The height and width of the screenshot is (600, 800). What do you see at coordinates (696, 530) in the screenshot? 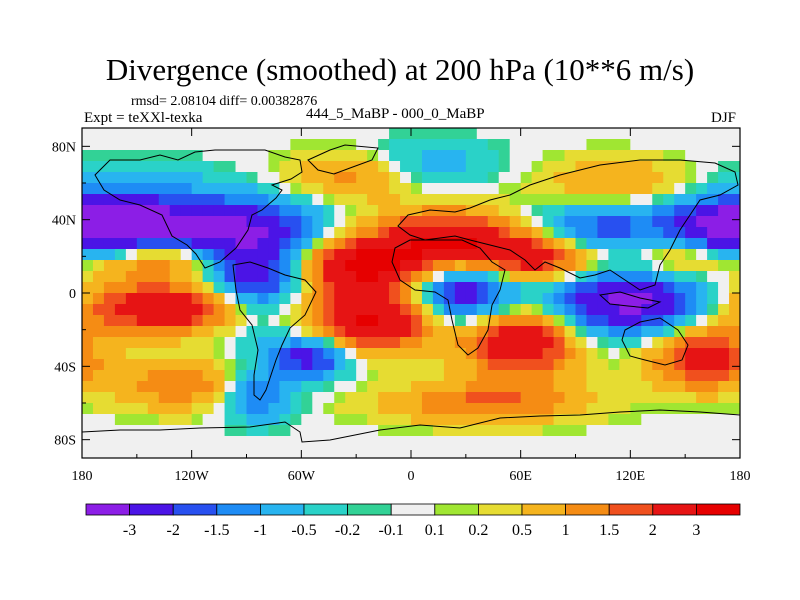
I see `colorbar-label: 3` at bounding box center [696, 530].